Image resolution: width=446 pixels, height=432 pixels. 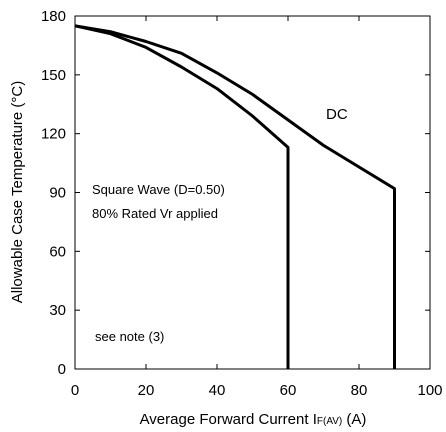 What do you see at coordinates (359, 390) in the screenshot?
I see `x-tick-label: 80` at bounding box center [359, 390].